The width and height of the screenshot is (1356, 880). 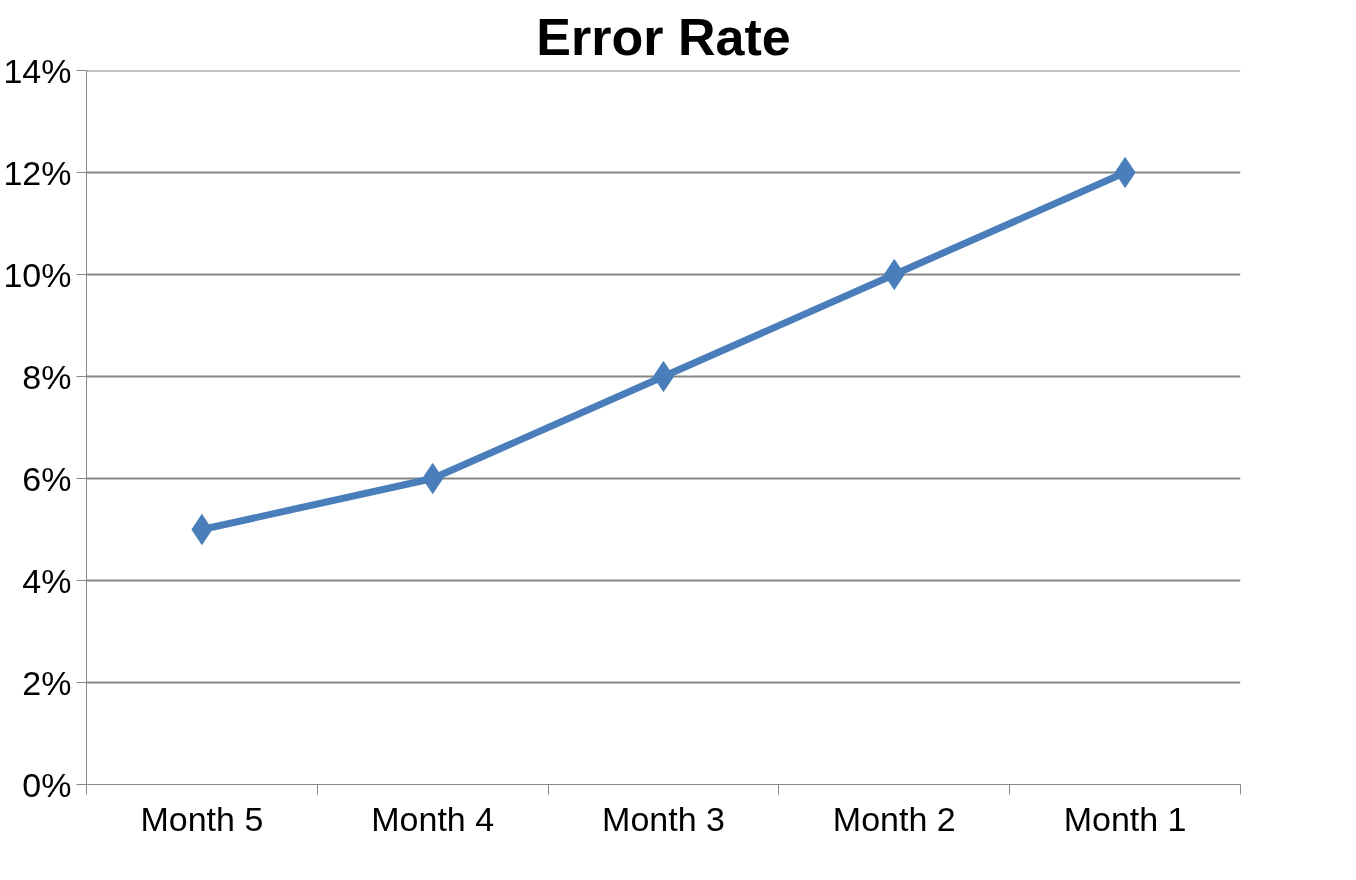 I want to click on y-tick-label: 12%, so click(x=37, y=172).